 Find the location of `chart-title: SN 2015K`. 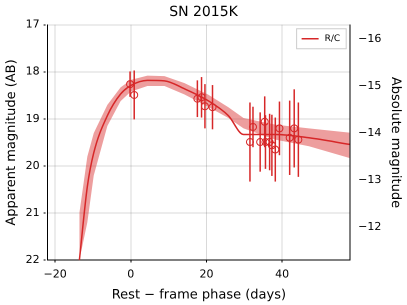

chart-title: SN 2015K is located at coordinates (204, 12).